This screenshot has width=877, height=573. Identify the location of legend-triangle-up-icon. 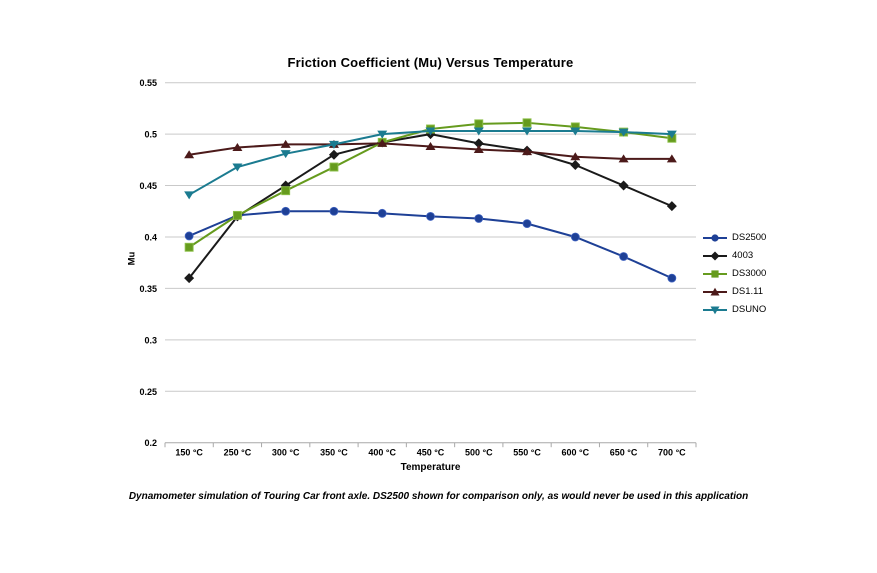
(715, 291).